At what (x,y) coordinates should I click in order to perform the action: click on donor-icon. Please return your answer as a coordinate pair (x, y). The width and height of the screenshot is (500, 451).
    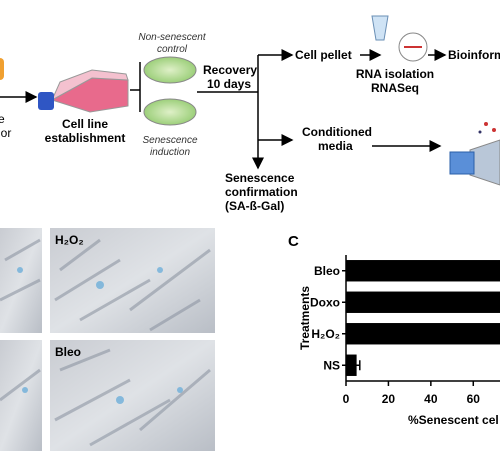
    Looking at the image, I should click on (2, 69).